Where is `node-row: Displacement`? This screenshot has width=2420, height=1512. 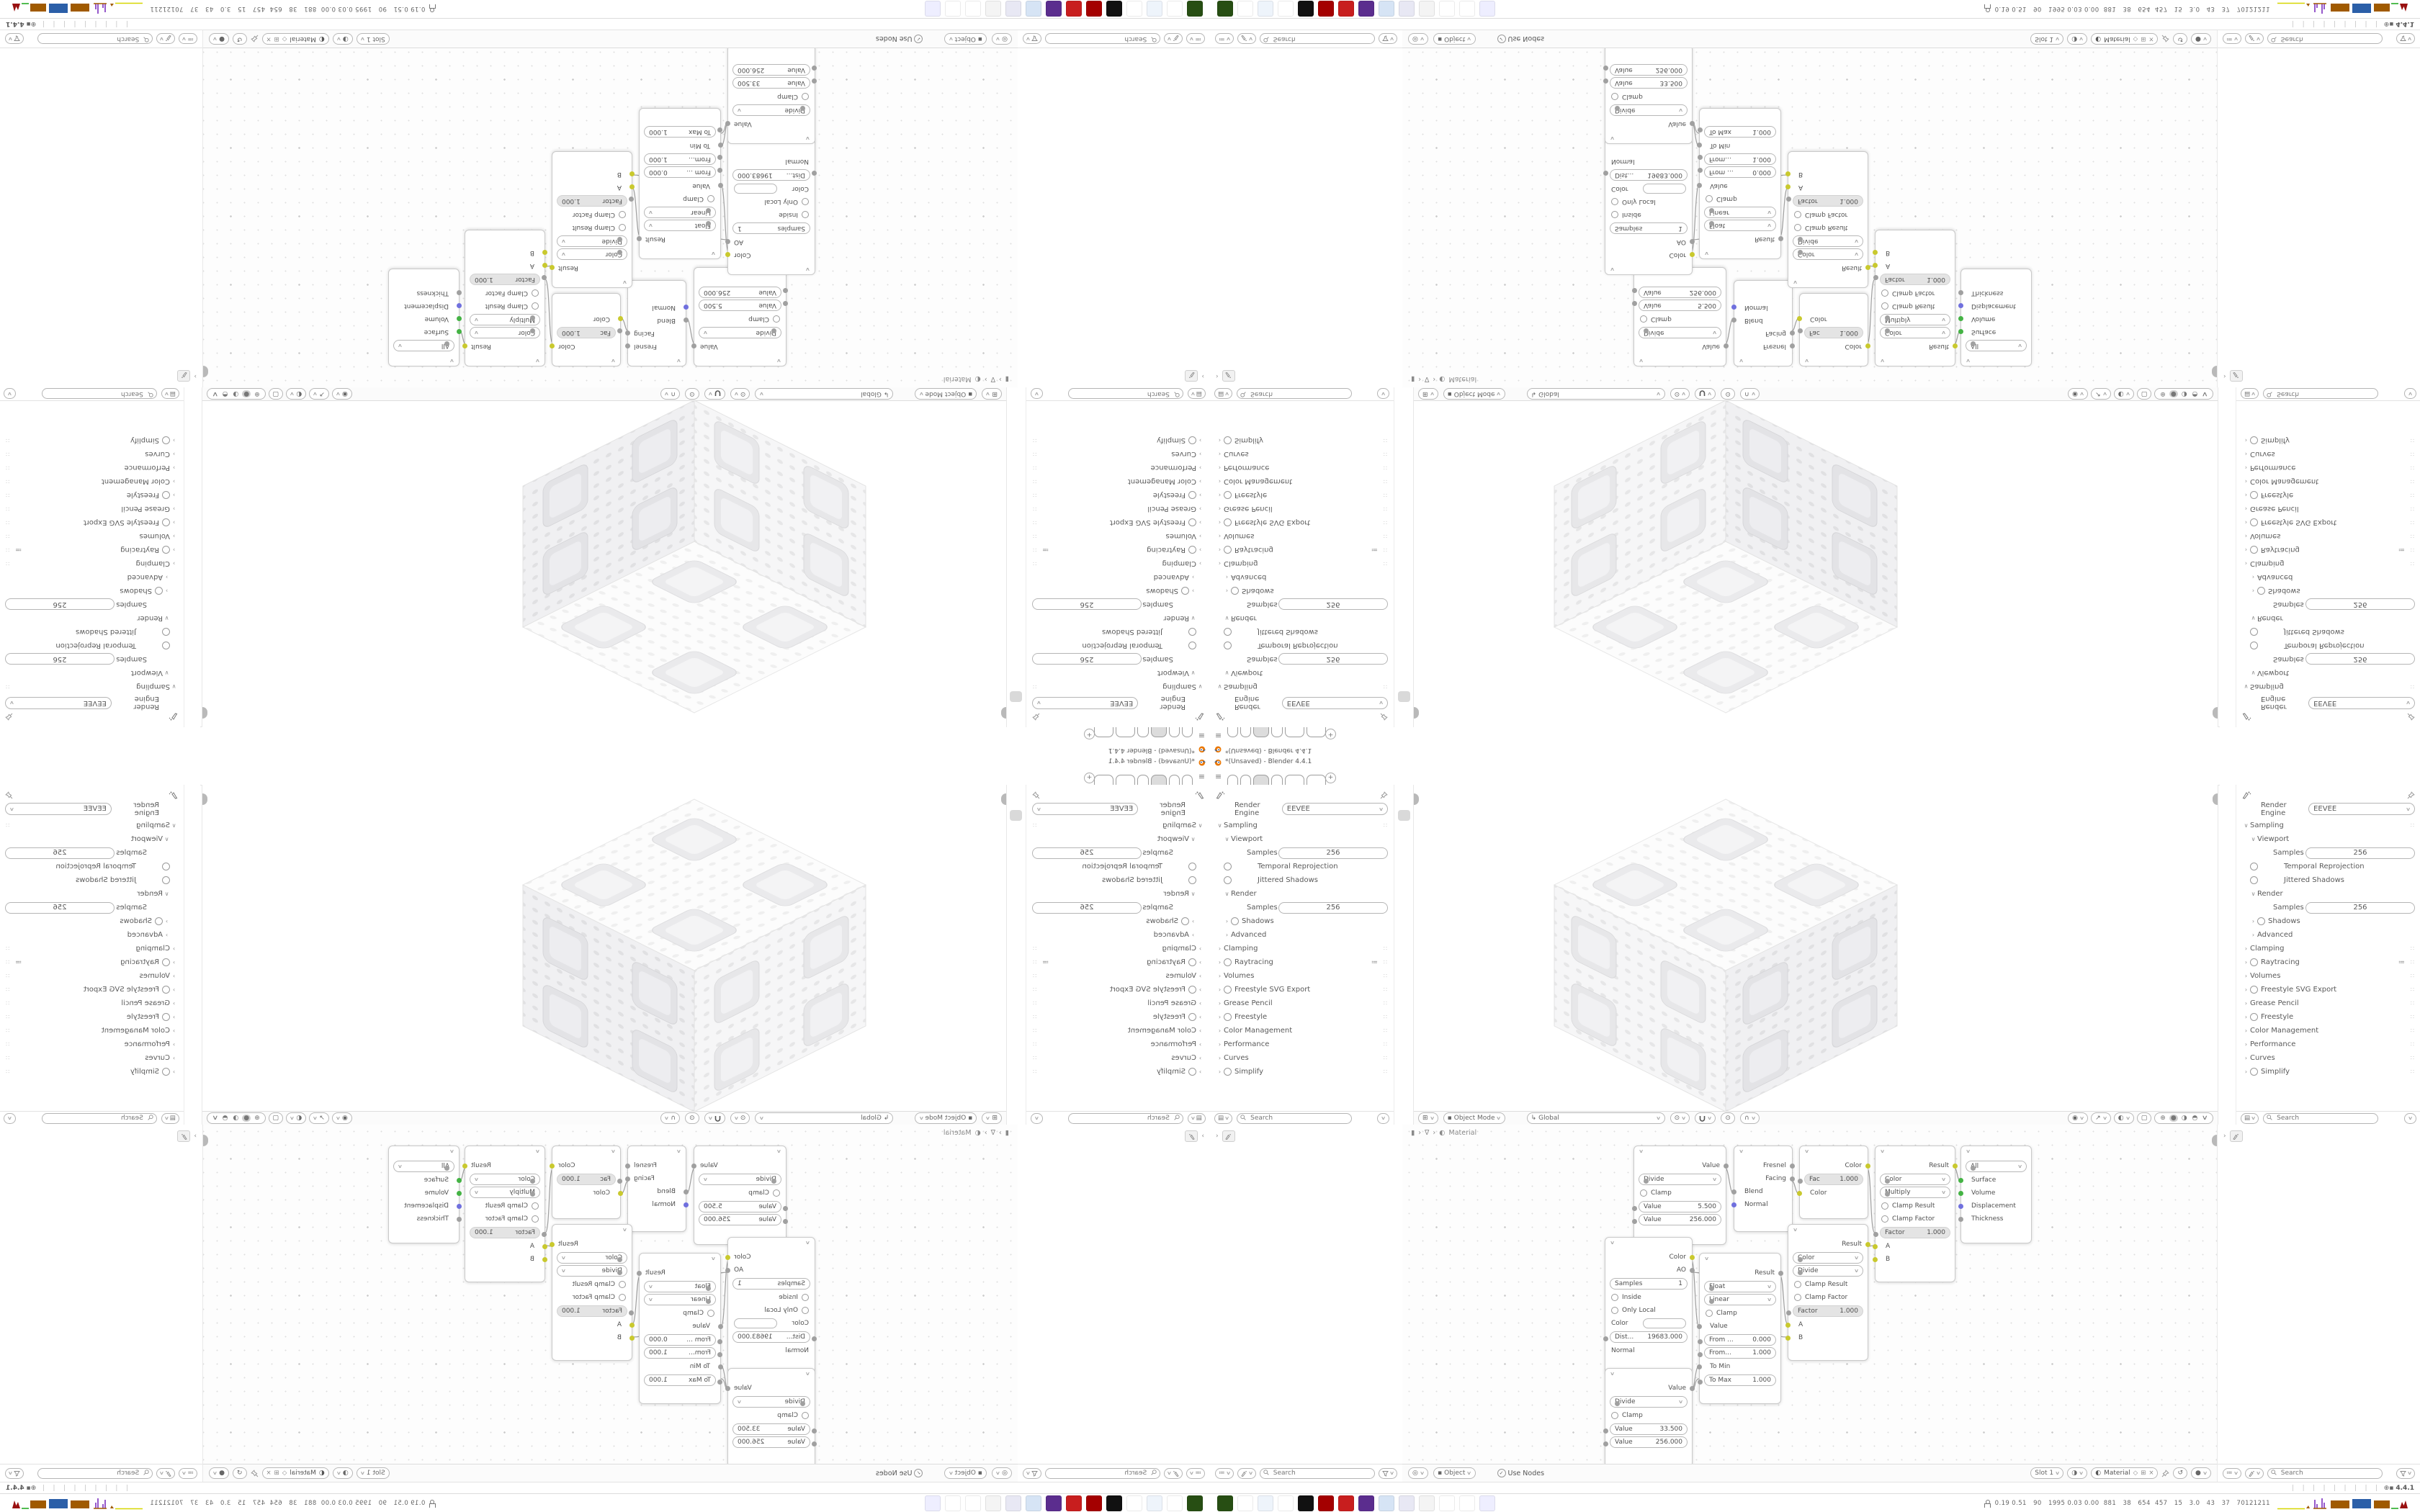 node-row: Displacement is located at coordinates (426, 306).